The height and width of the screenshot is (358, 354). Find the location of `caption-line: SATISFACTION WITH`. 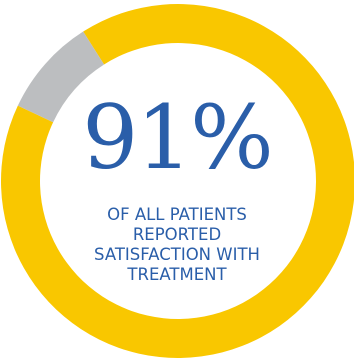

caption-line: SATISFACTION WITH is located at coordinates (177, 254).